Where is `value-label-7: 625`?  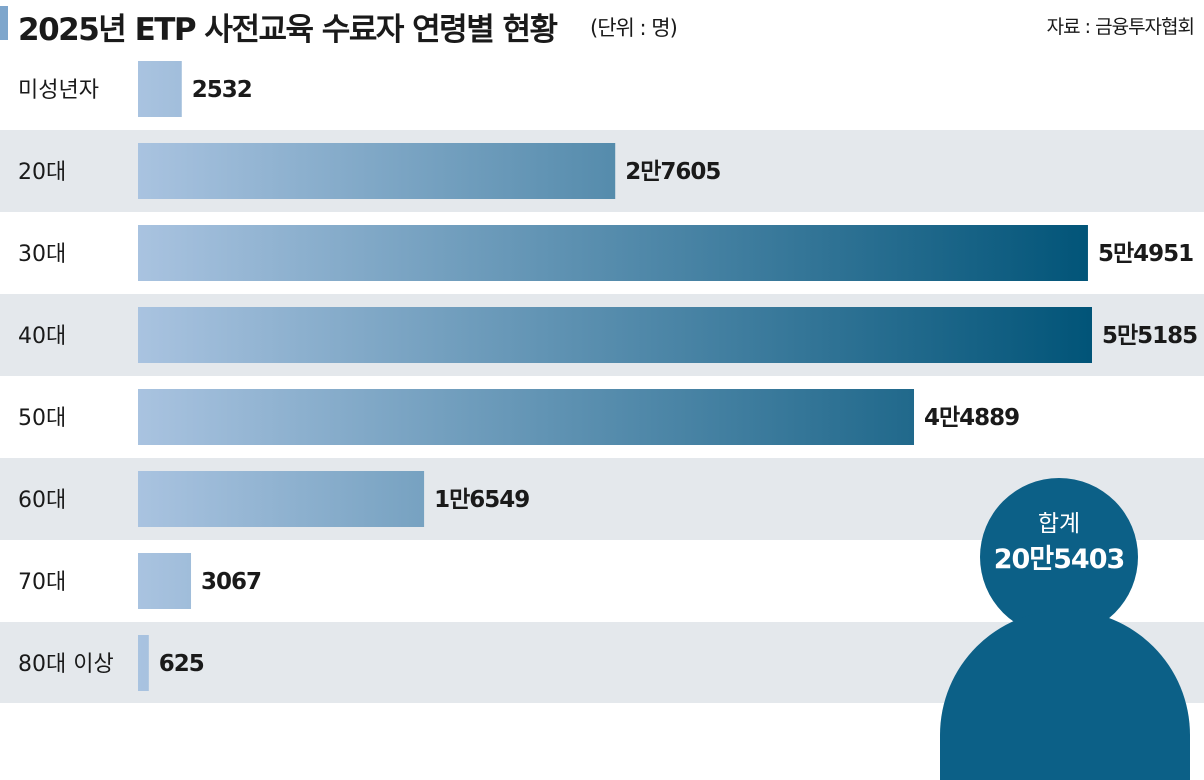
value-label-7: 625 is located at coordinates (181, 664).